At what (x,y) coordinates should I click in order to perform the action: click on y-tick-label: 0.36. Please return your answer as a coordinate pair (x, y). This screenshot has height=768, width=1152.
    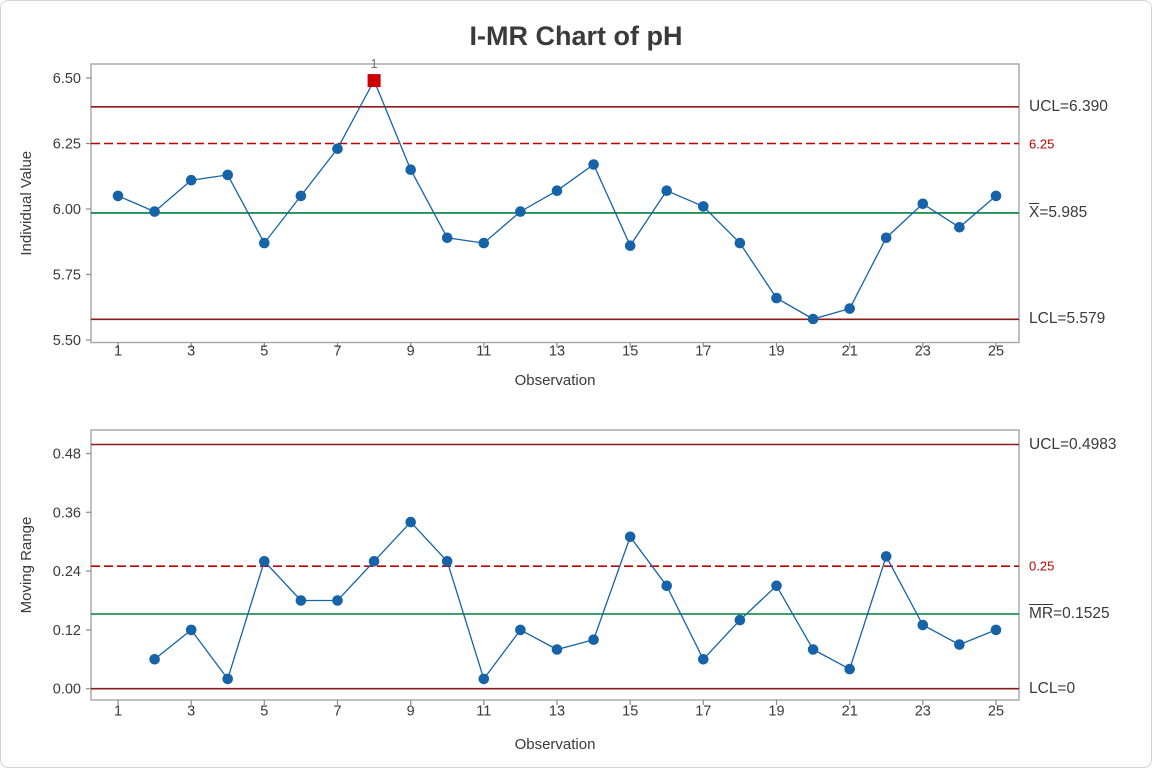
    Looking at the image, I should click on (67, 513).